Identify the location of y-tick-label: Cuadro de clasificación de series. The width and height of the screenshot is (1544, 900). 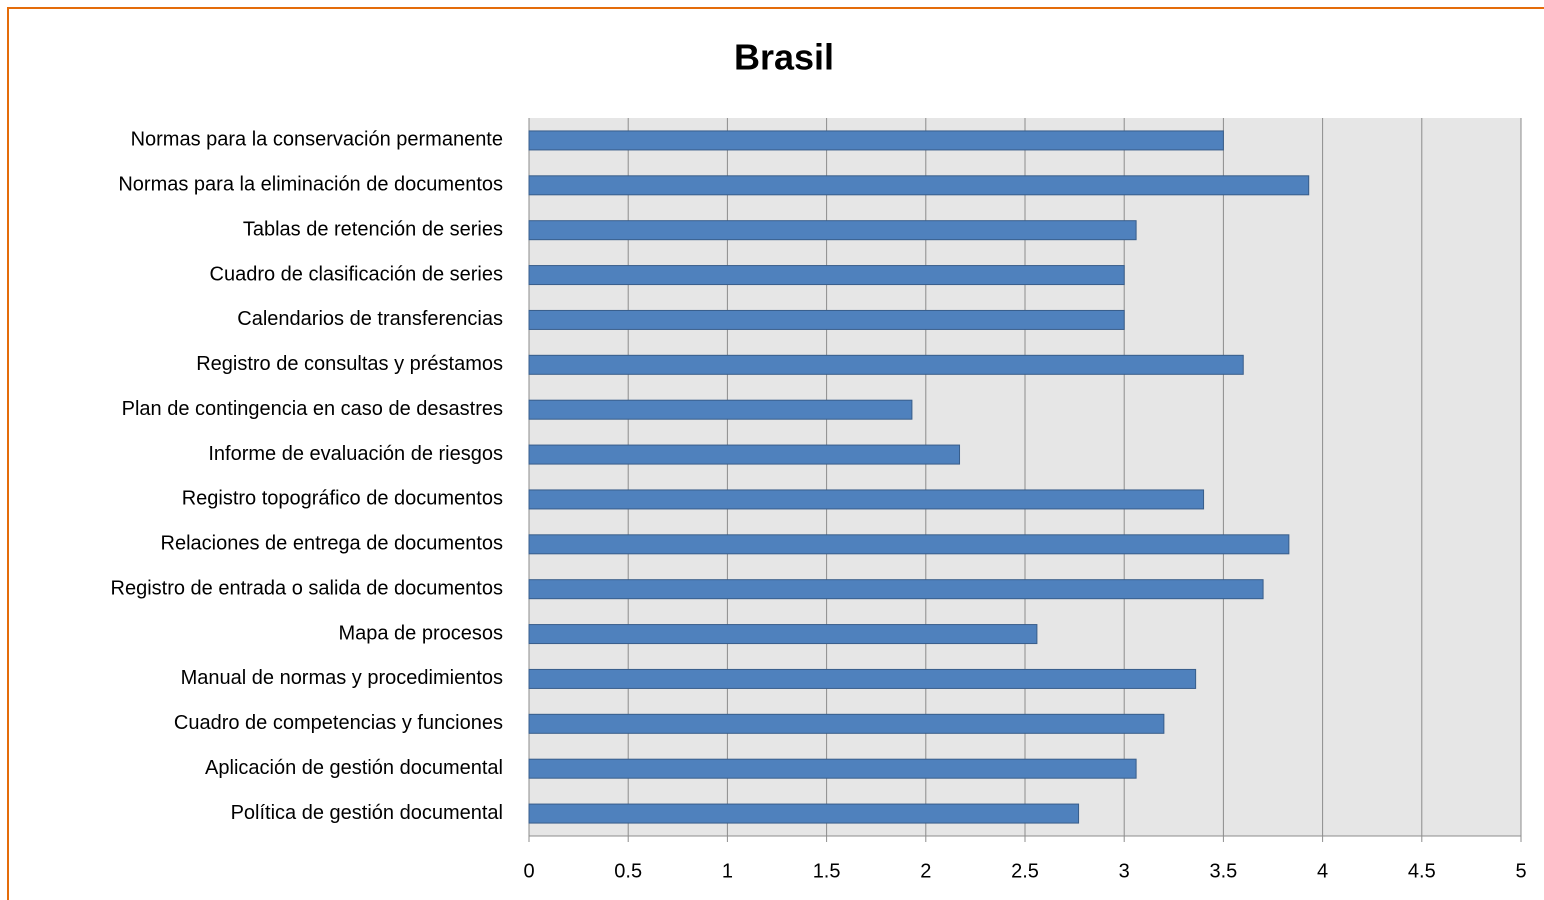
(357, 274).